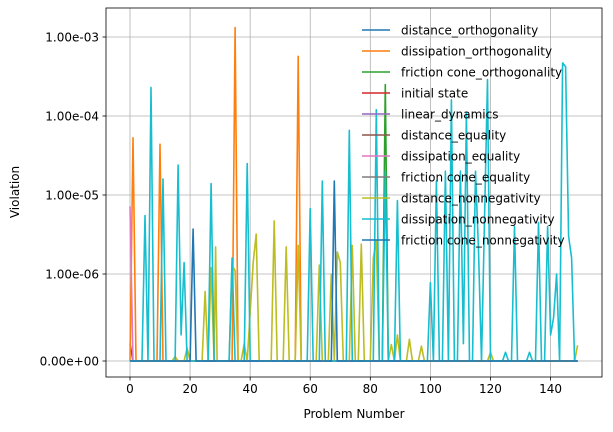 The height and width of the screenshot is (432, 613). I want to click on x-axis-label: Problem Number, so click(353, 414).